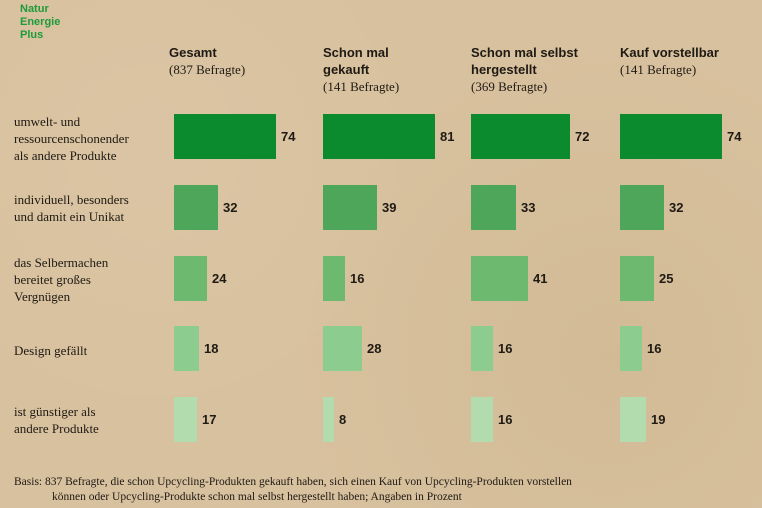 This screenshot has width=762, height=508. I want to click on value-label-vorstellbar-row-3: 25, so click(666, 278).